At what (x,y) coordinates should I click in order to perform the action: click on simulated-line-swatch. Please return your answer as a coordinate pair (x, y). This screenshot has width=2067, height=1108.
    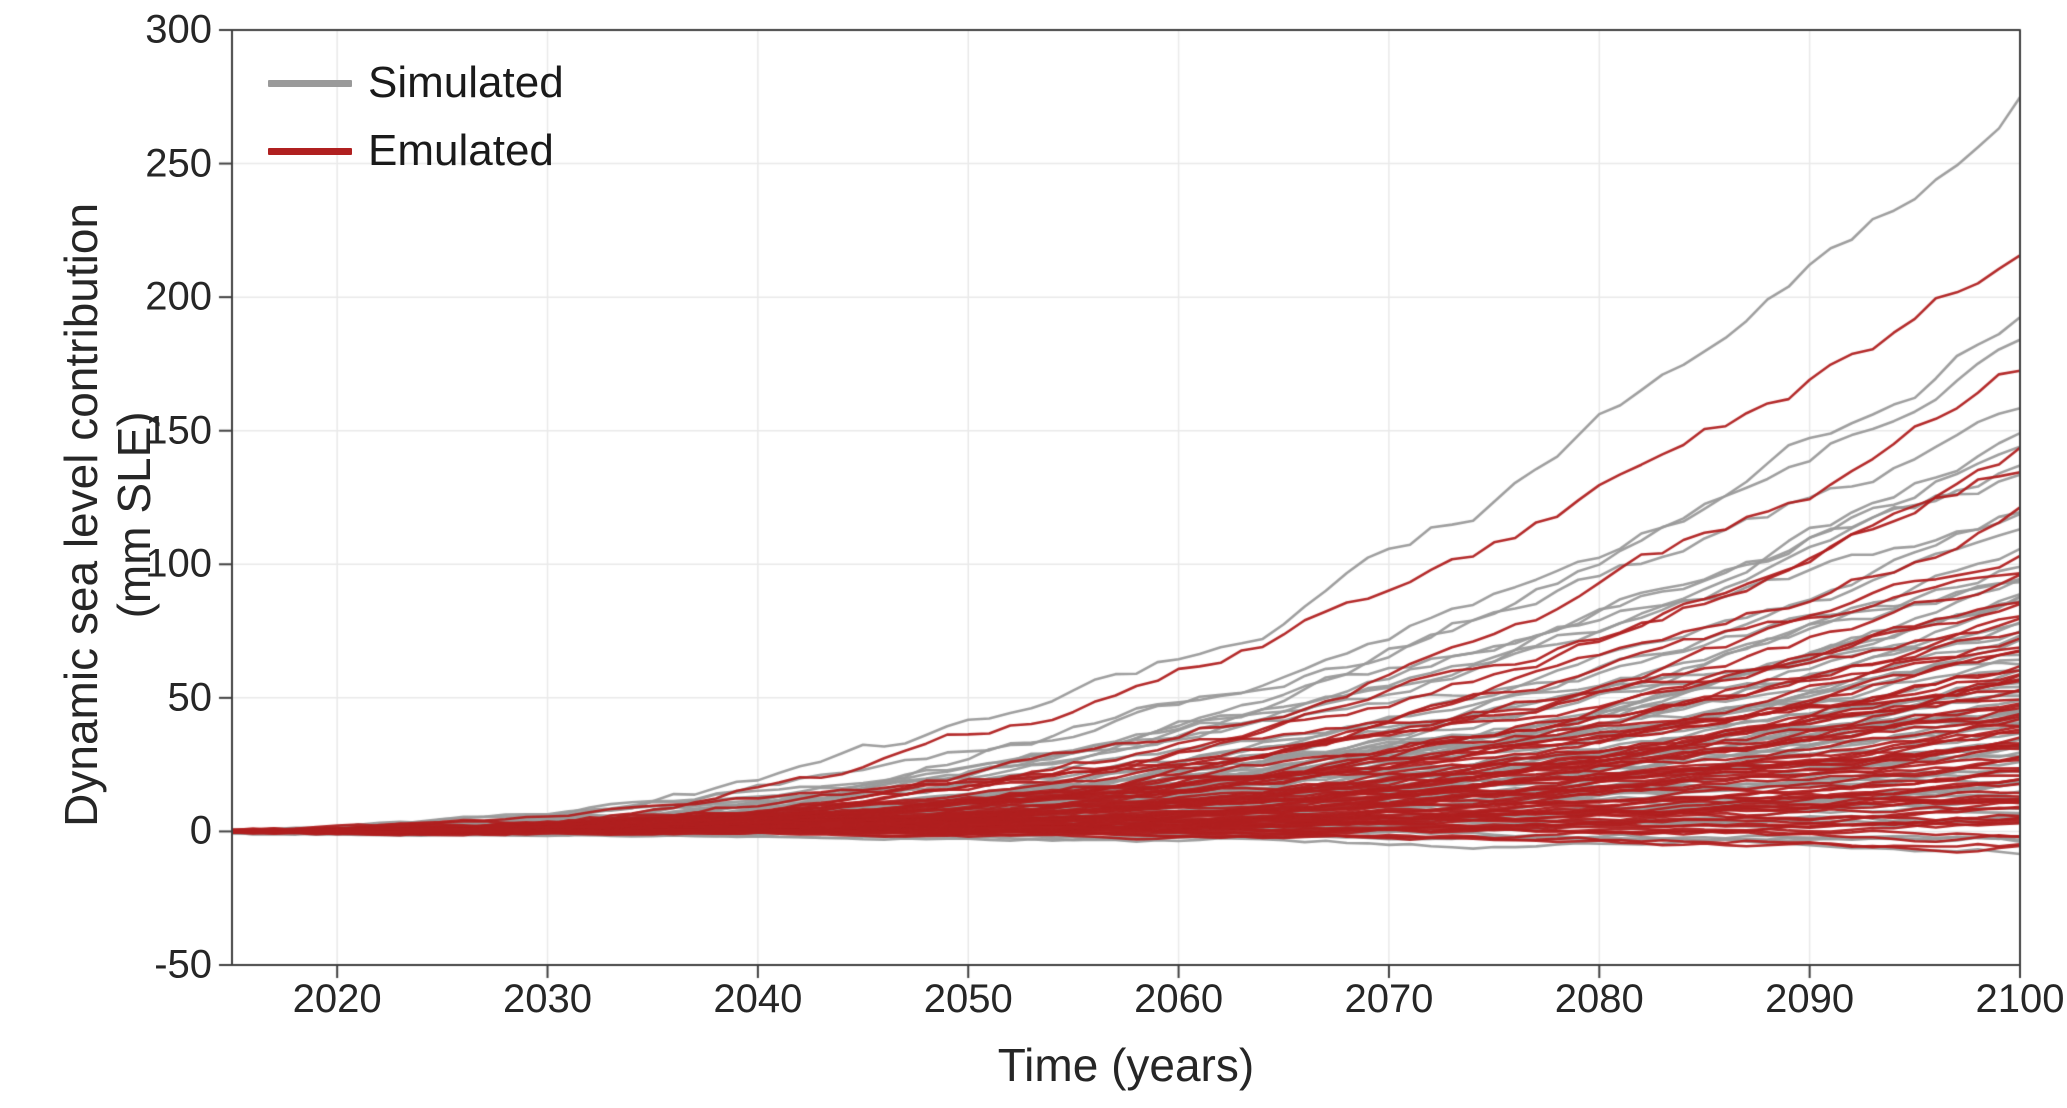
    Looking at the image, I should click on (310, 83).